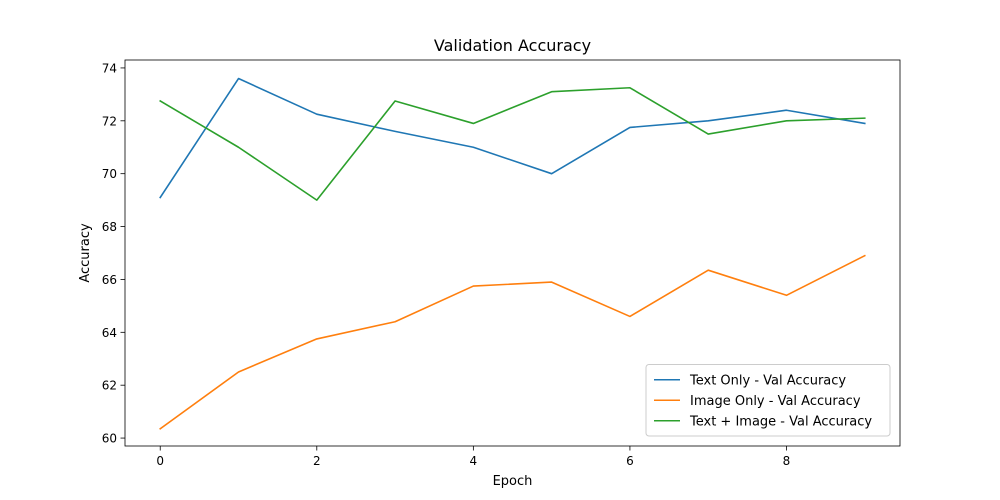 Image resolution: width=1000 pixels, height=500 pixels. What do you see at coordinates (512, 45) in the screenshot?
I see `chart-title: Validation Accuracy` at bounding box center [512, 45].